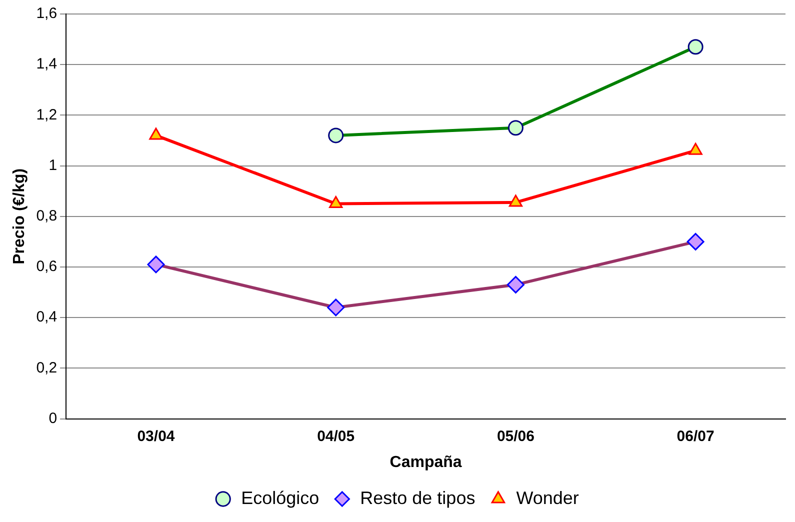 The width and height of the screenshot is (795, 522). Describe the element at coordinates (19, 216) in the screenshot. I see `y-axis-title: Precio (€/kg)` at that location.